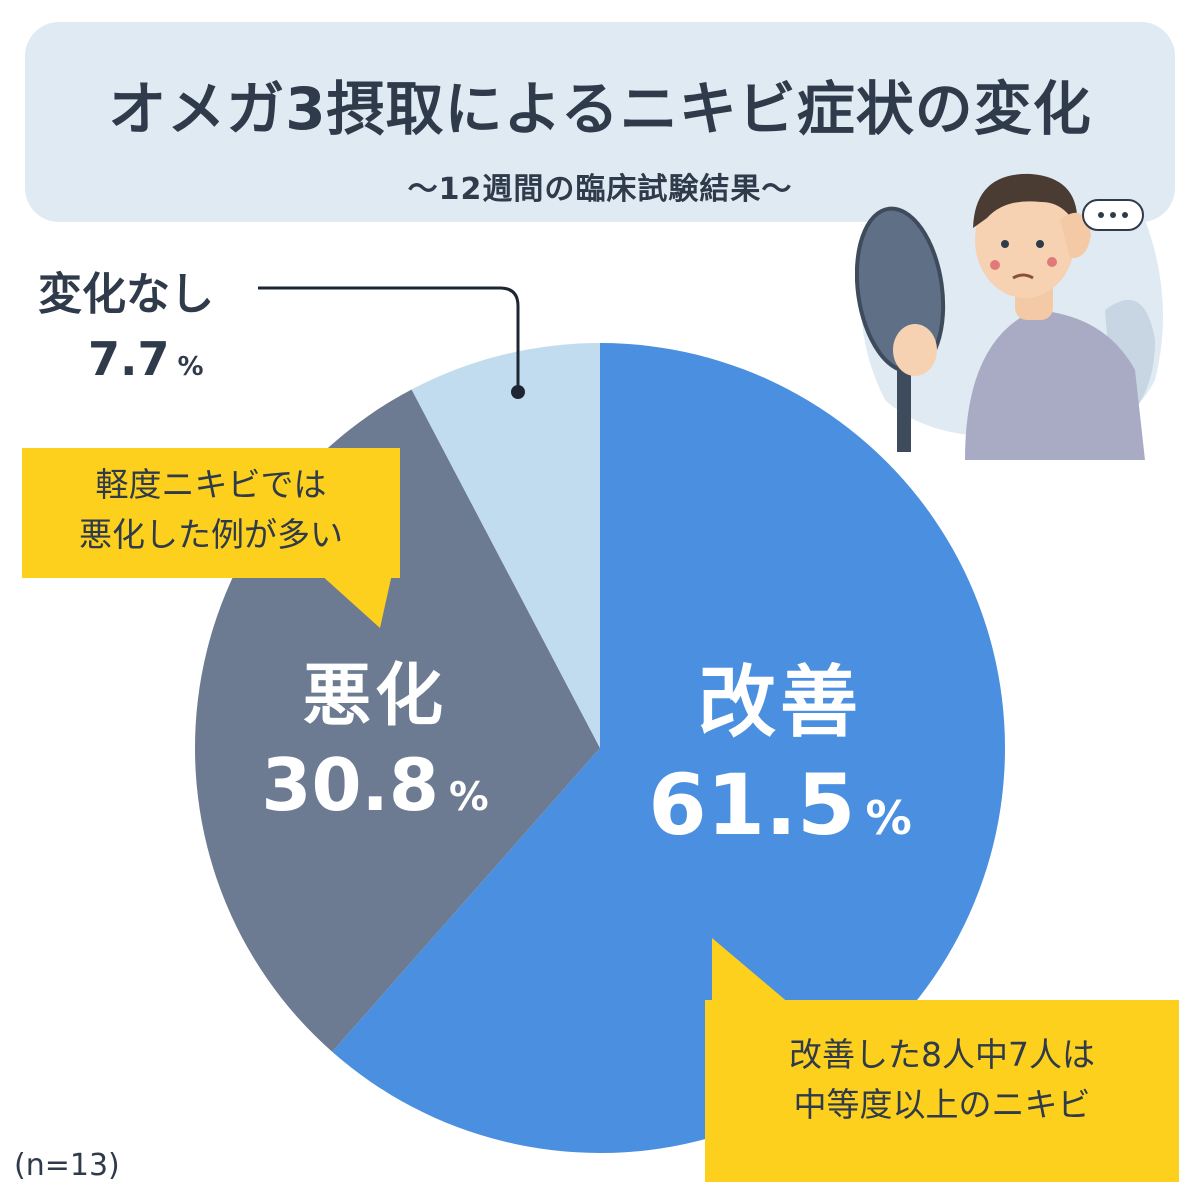 The image size is (1200, 1200). I want to click on slice-name-improve: 改善, so click(779, 703).